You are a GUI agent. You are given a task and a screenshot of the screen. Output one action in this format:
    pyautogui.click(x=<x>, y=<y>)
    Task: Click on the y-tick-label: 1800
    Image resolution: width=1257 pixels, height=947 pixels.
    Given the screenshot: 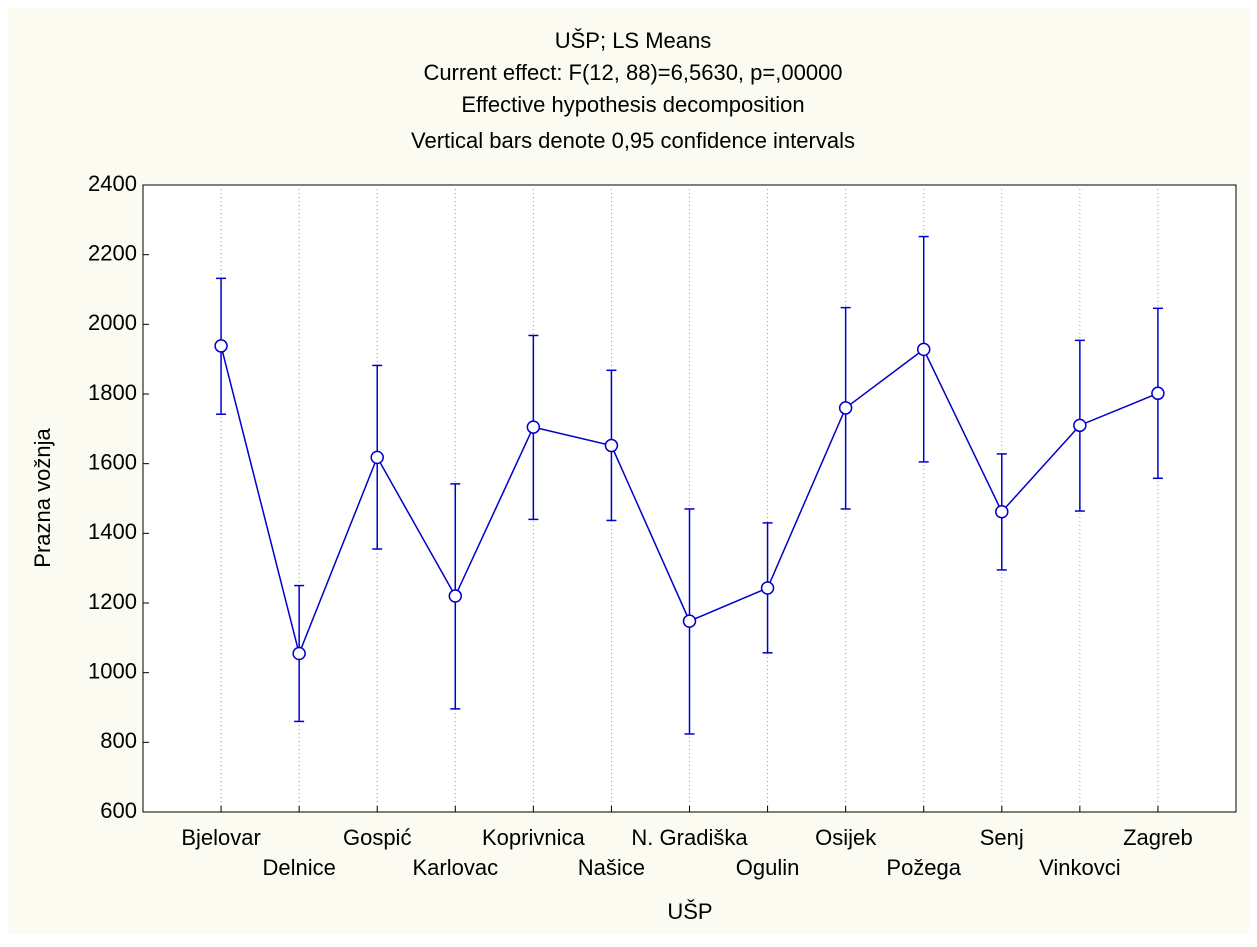 What is the action you would take?
    pyautogui.click(x=112, y=392)
    